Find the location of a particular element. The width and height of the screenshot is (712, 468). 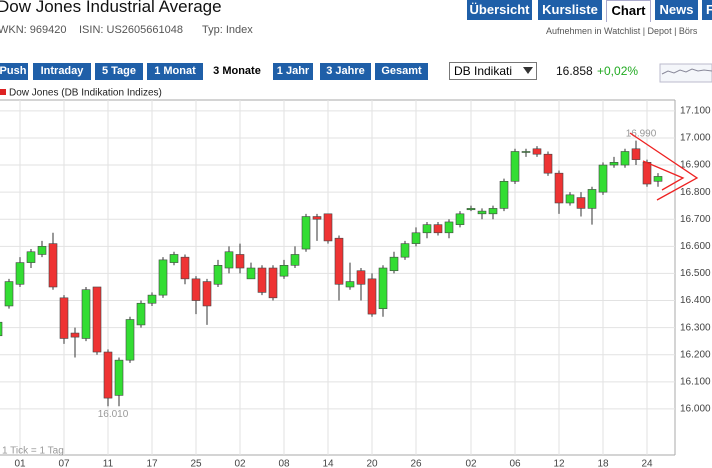

y-tick-label: 16.600 is located at coordinates (695, 246).